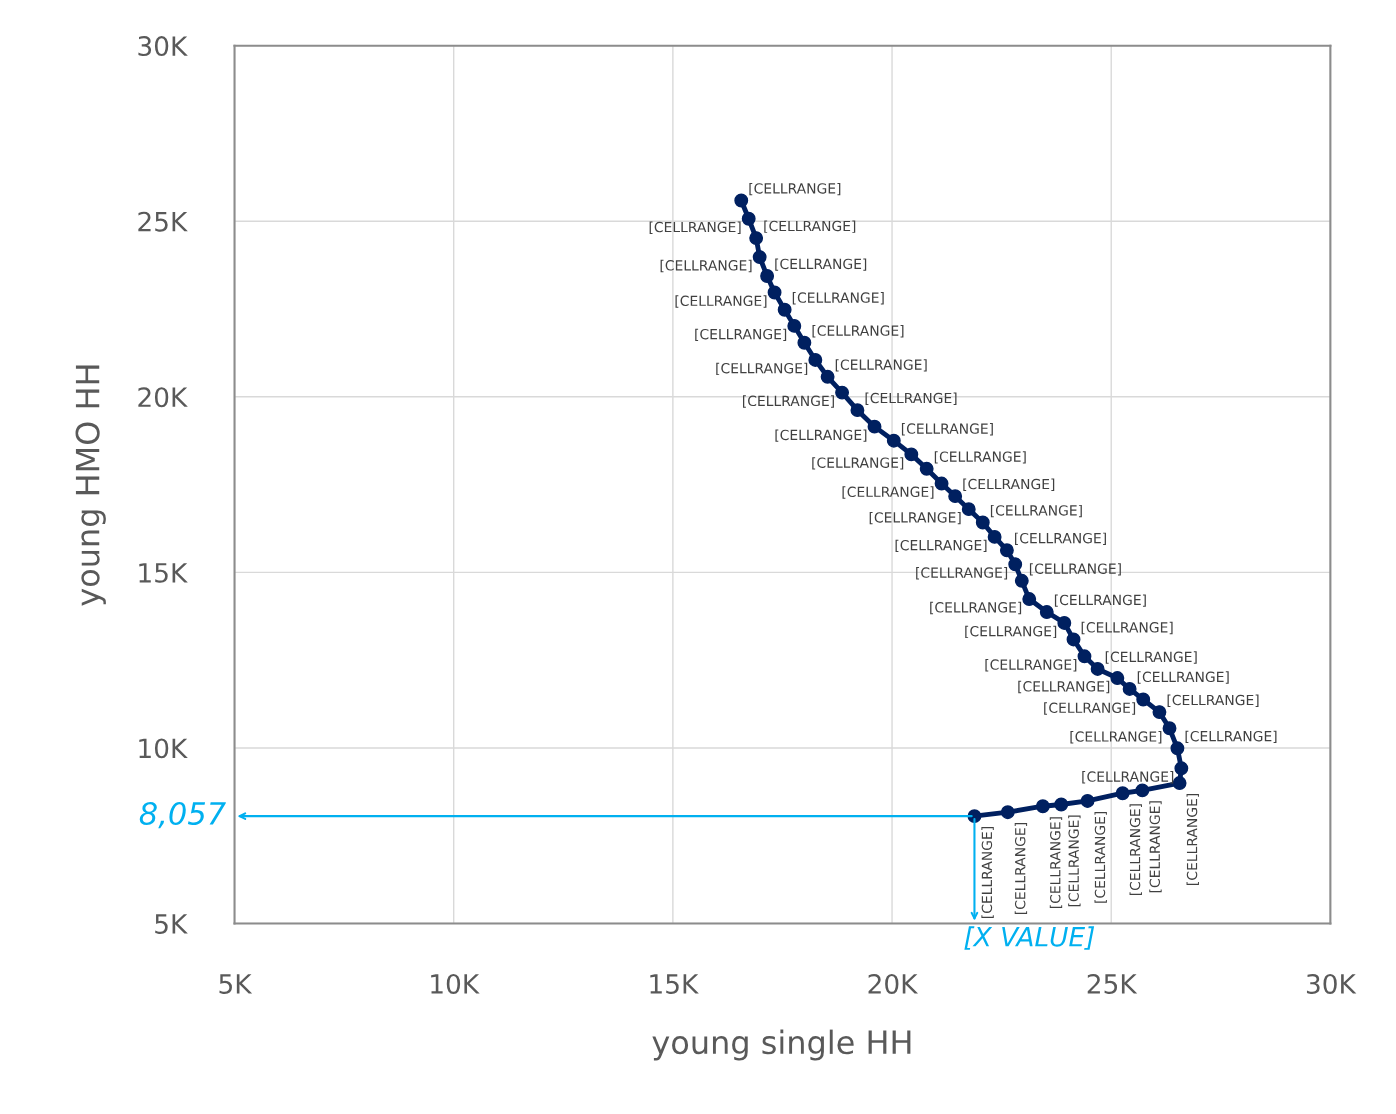 This screenshot has width=1396, height=1114. Describe the element at coordinates (163, 748) in the screenshot. I see `y-tick-label: 10K` at that location.